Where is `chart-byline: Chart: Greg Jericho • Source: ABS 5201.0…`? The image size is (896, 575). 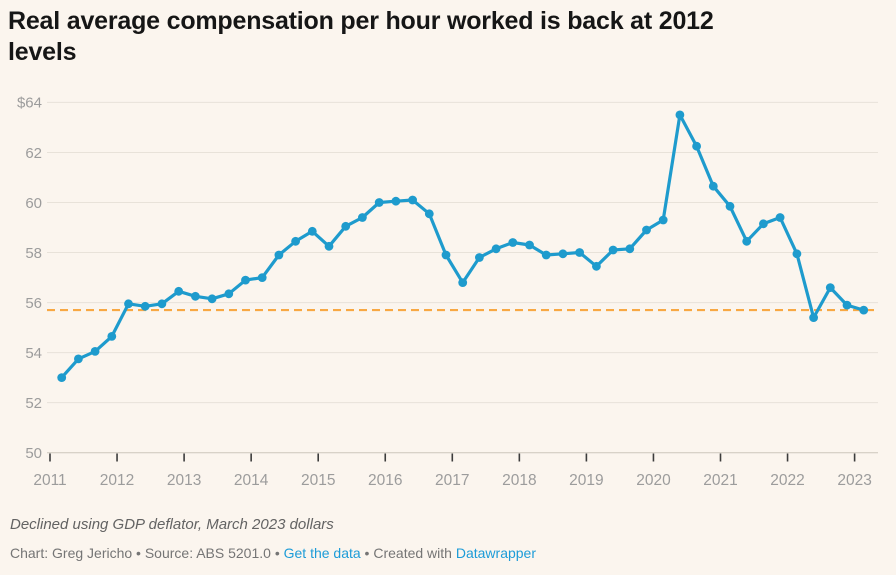 chart-byline: Chart: Greg Jericho • Source: ABS 5201.0… is located at coordinates (273, 553).